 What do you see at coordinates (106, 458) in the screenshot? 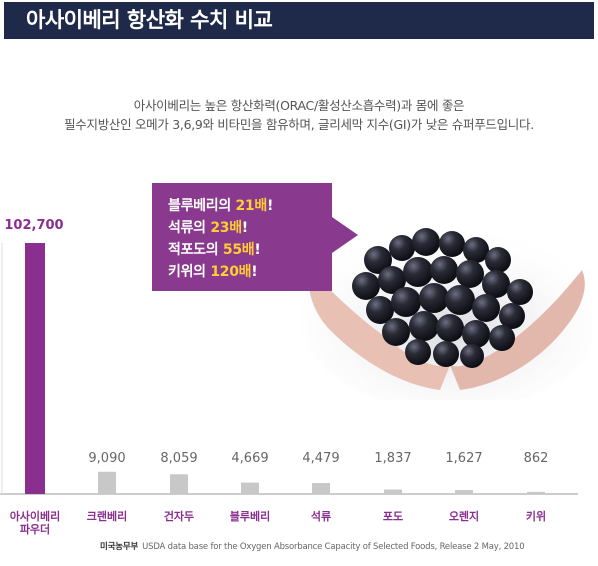
I see `value-label-2: 9,090` at bounding box center [106, 458].